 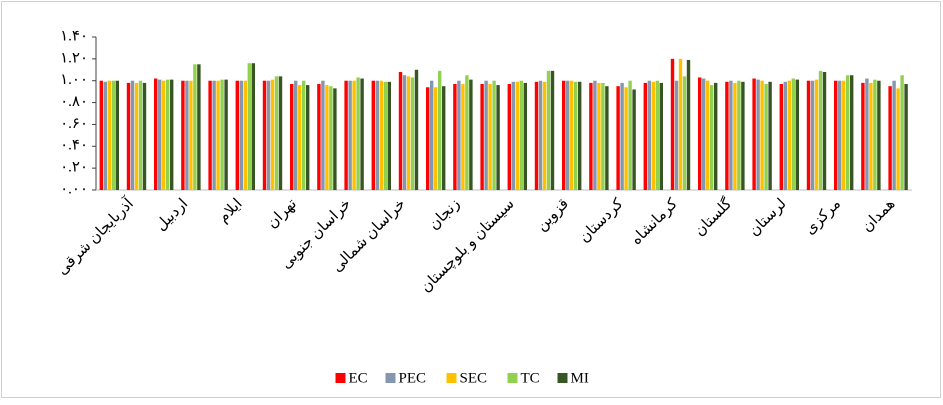 What do you see at coordinates (74, 36) in the screenshot?
I see `y-tick-label: ۱.۴۰` at bounding box center [74, 36].